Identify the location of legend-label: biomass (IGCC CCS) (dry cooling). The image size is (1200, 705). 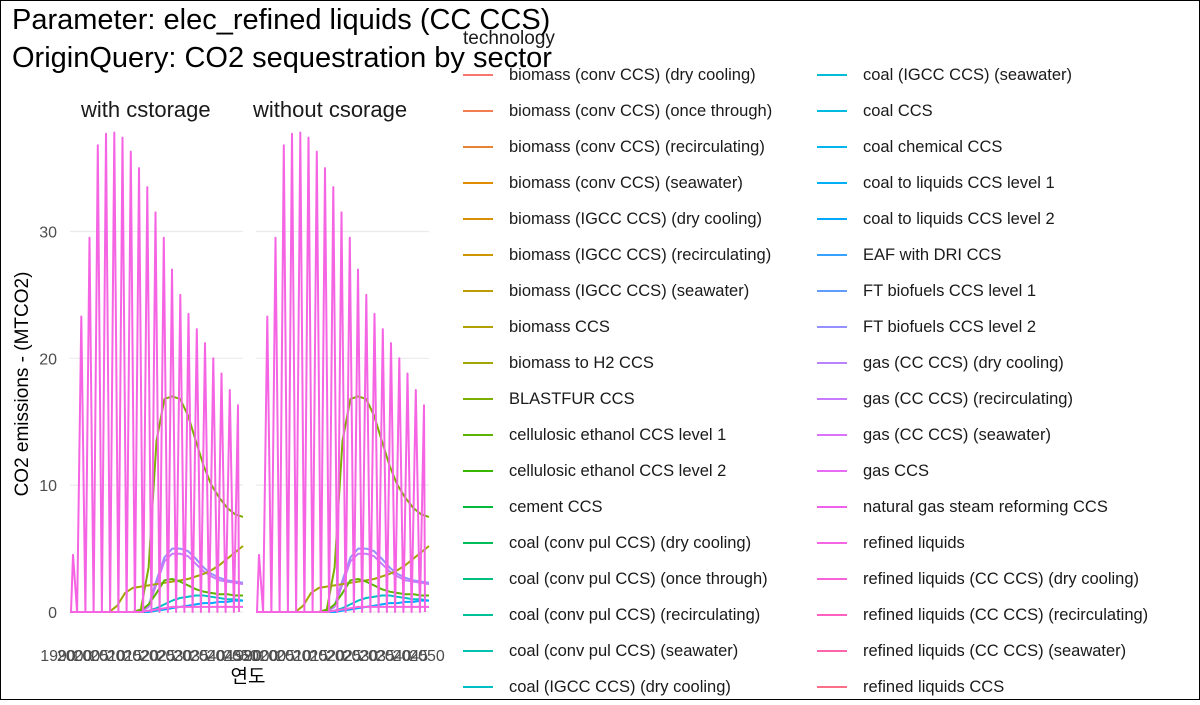
(636, 218).